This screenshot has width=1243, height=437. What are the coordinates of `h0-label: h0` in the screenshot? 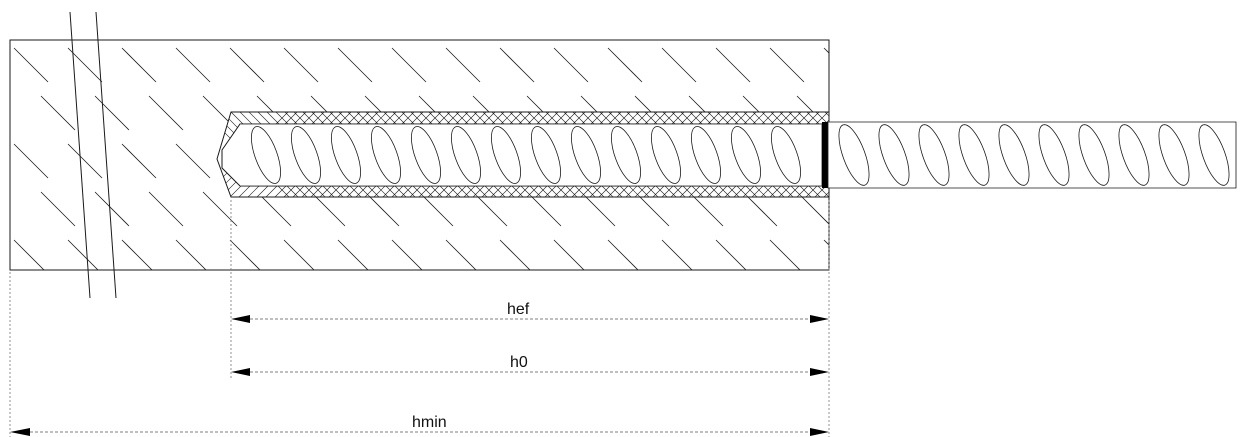 It's located at (519, 362).